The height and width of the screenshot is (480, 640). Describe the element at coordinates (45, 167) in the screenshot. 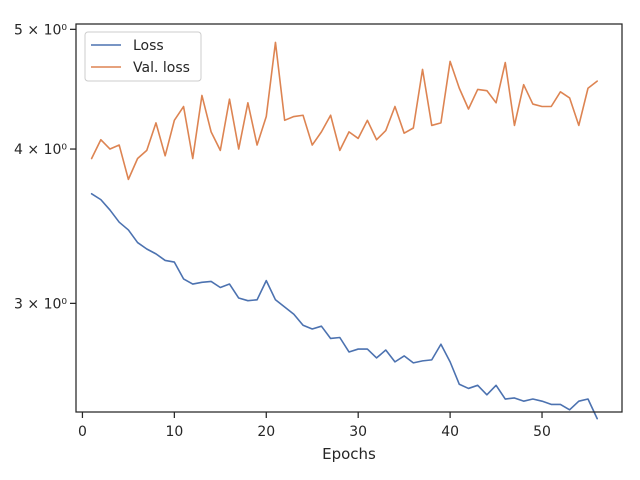

I see `y-axis: 3 × 10⁰ 4 × 10⁰ 5 × 10⁰` at that location.